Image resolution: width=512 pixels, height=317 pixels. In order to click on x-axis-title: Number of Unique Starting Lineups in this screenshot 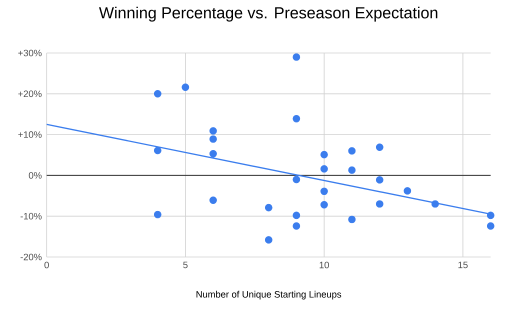, I will do `click(269, 295)`.